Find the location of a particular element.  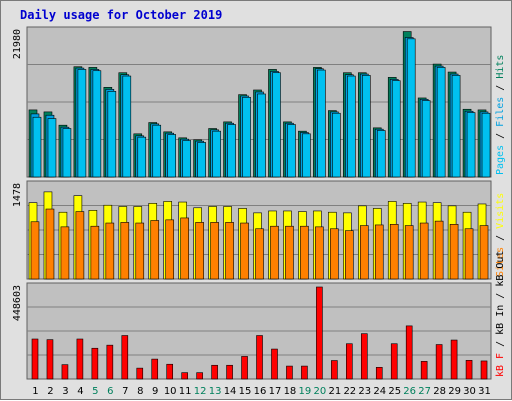

x-tick-label-day-6: 6 is located at coordinates (110, 391).